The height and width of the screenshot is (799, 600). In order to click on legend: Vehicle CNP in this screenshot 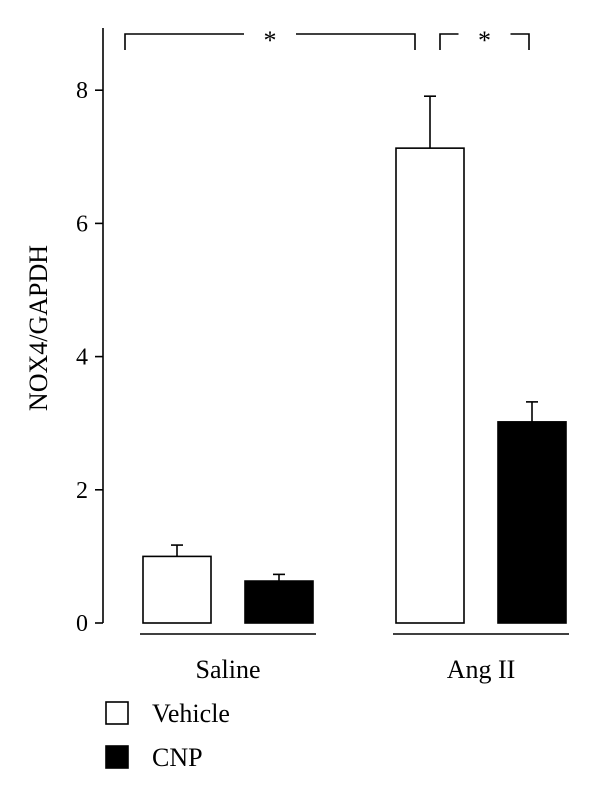, I will do `click(167, 735)`.